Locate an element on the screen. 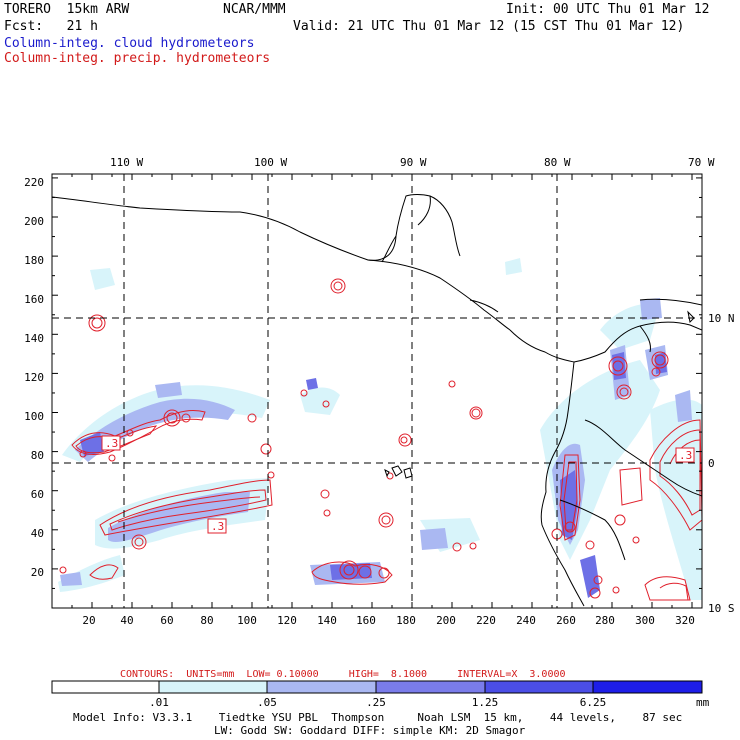  contour-labels: .3 .3 .3 is located at coordinates (398, 485).